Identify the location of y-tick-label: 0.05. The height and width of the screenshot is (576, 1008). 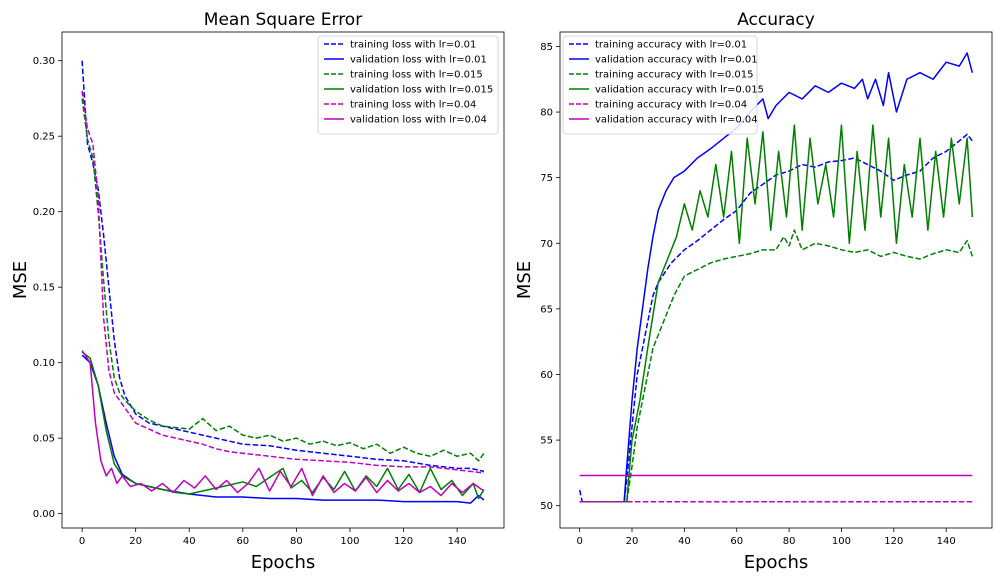
(44, 439).